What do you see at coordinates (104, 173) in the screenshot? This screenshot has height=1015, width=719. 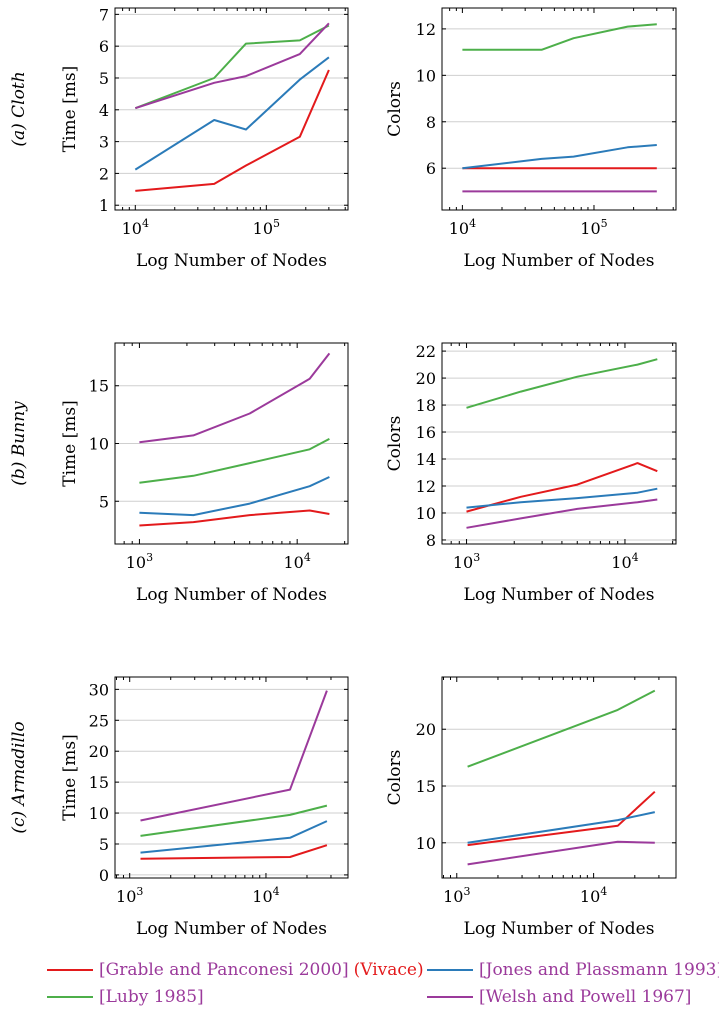 I see `y-tick-label: 2` at bounding box center [104, 173].